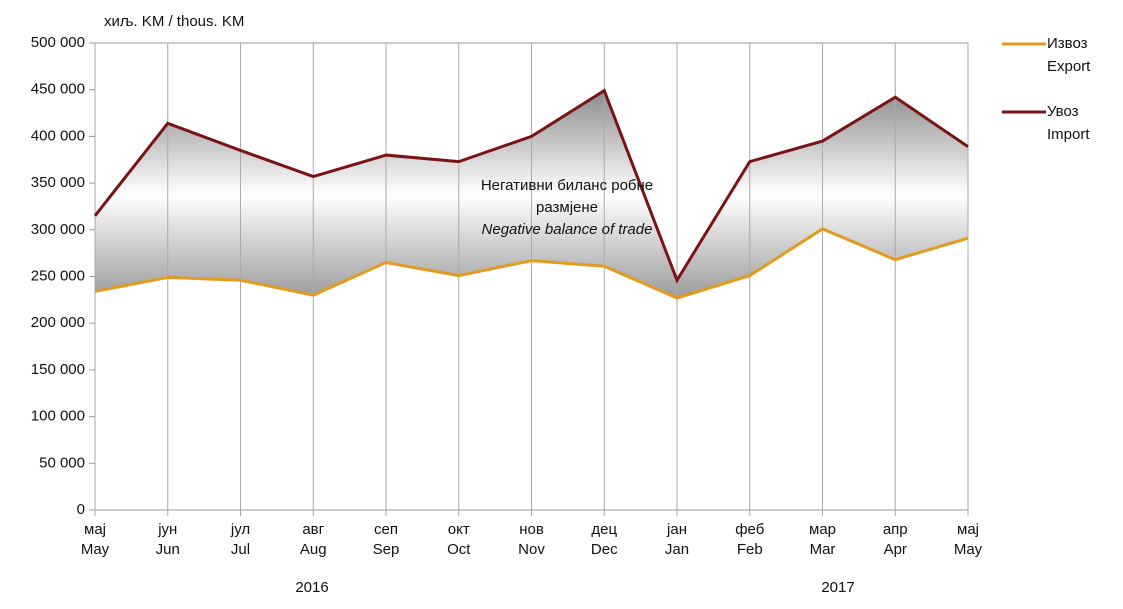 The height and width of the screenshot is (609, 1123). I want to click on legend-label: Увоз, so click(1063, 111).